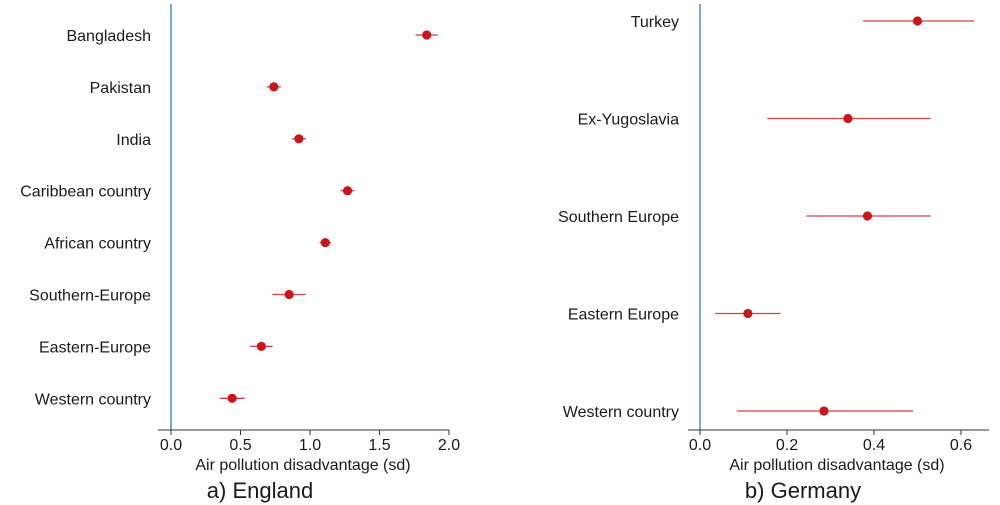 Image resolution: width=1000 pixels, height=505 pixels. What do you see at coordinates (787, 445) in the screenshot?
I see `x-tick-label: 0.2` at bounding box center [787, 445].